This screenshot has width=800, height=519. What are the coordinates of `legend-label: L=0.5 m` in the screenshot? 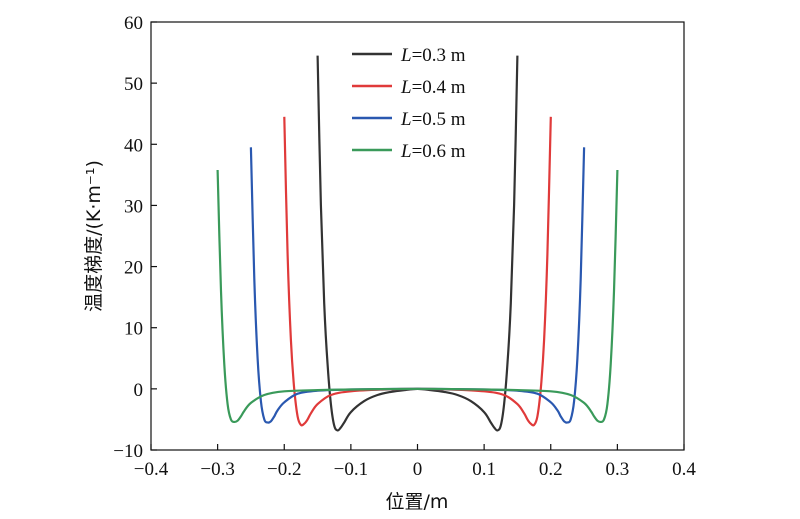 It's located at (433, 119).